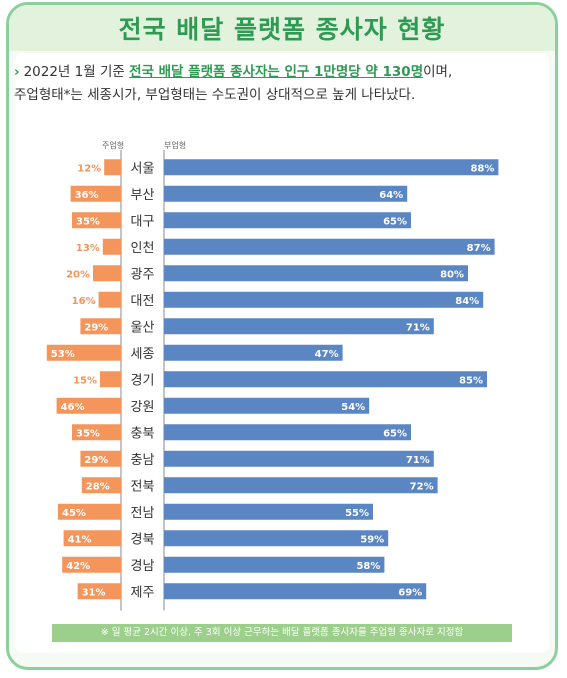  I want to click on category-label: 전남, so click(143, 513).